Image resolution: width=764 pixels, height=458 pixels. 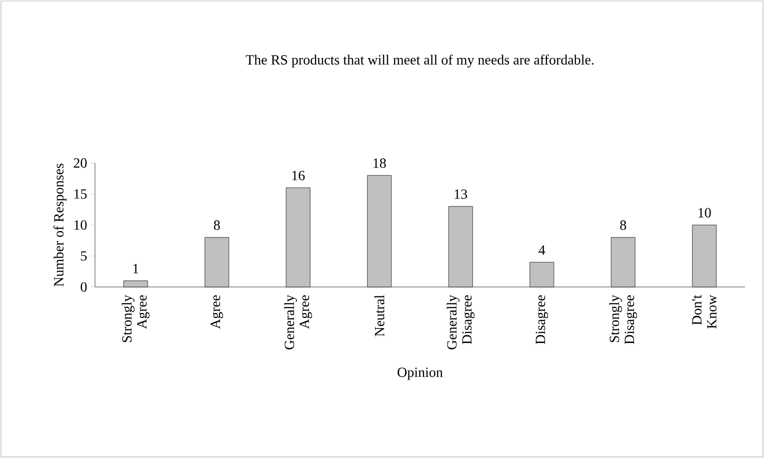 What do you see at coordinates (379, 315) in the screenshot?
I see `x-tick-label: Neutral` at bounding box center [379, 315].